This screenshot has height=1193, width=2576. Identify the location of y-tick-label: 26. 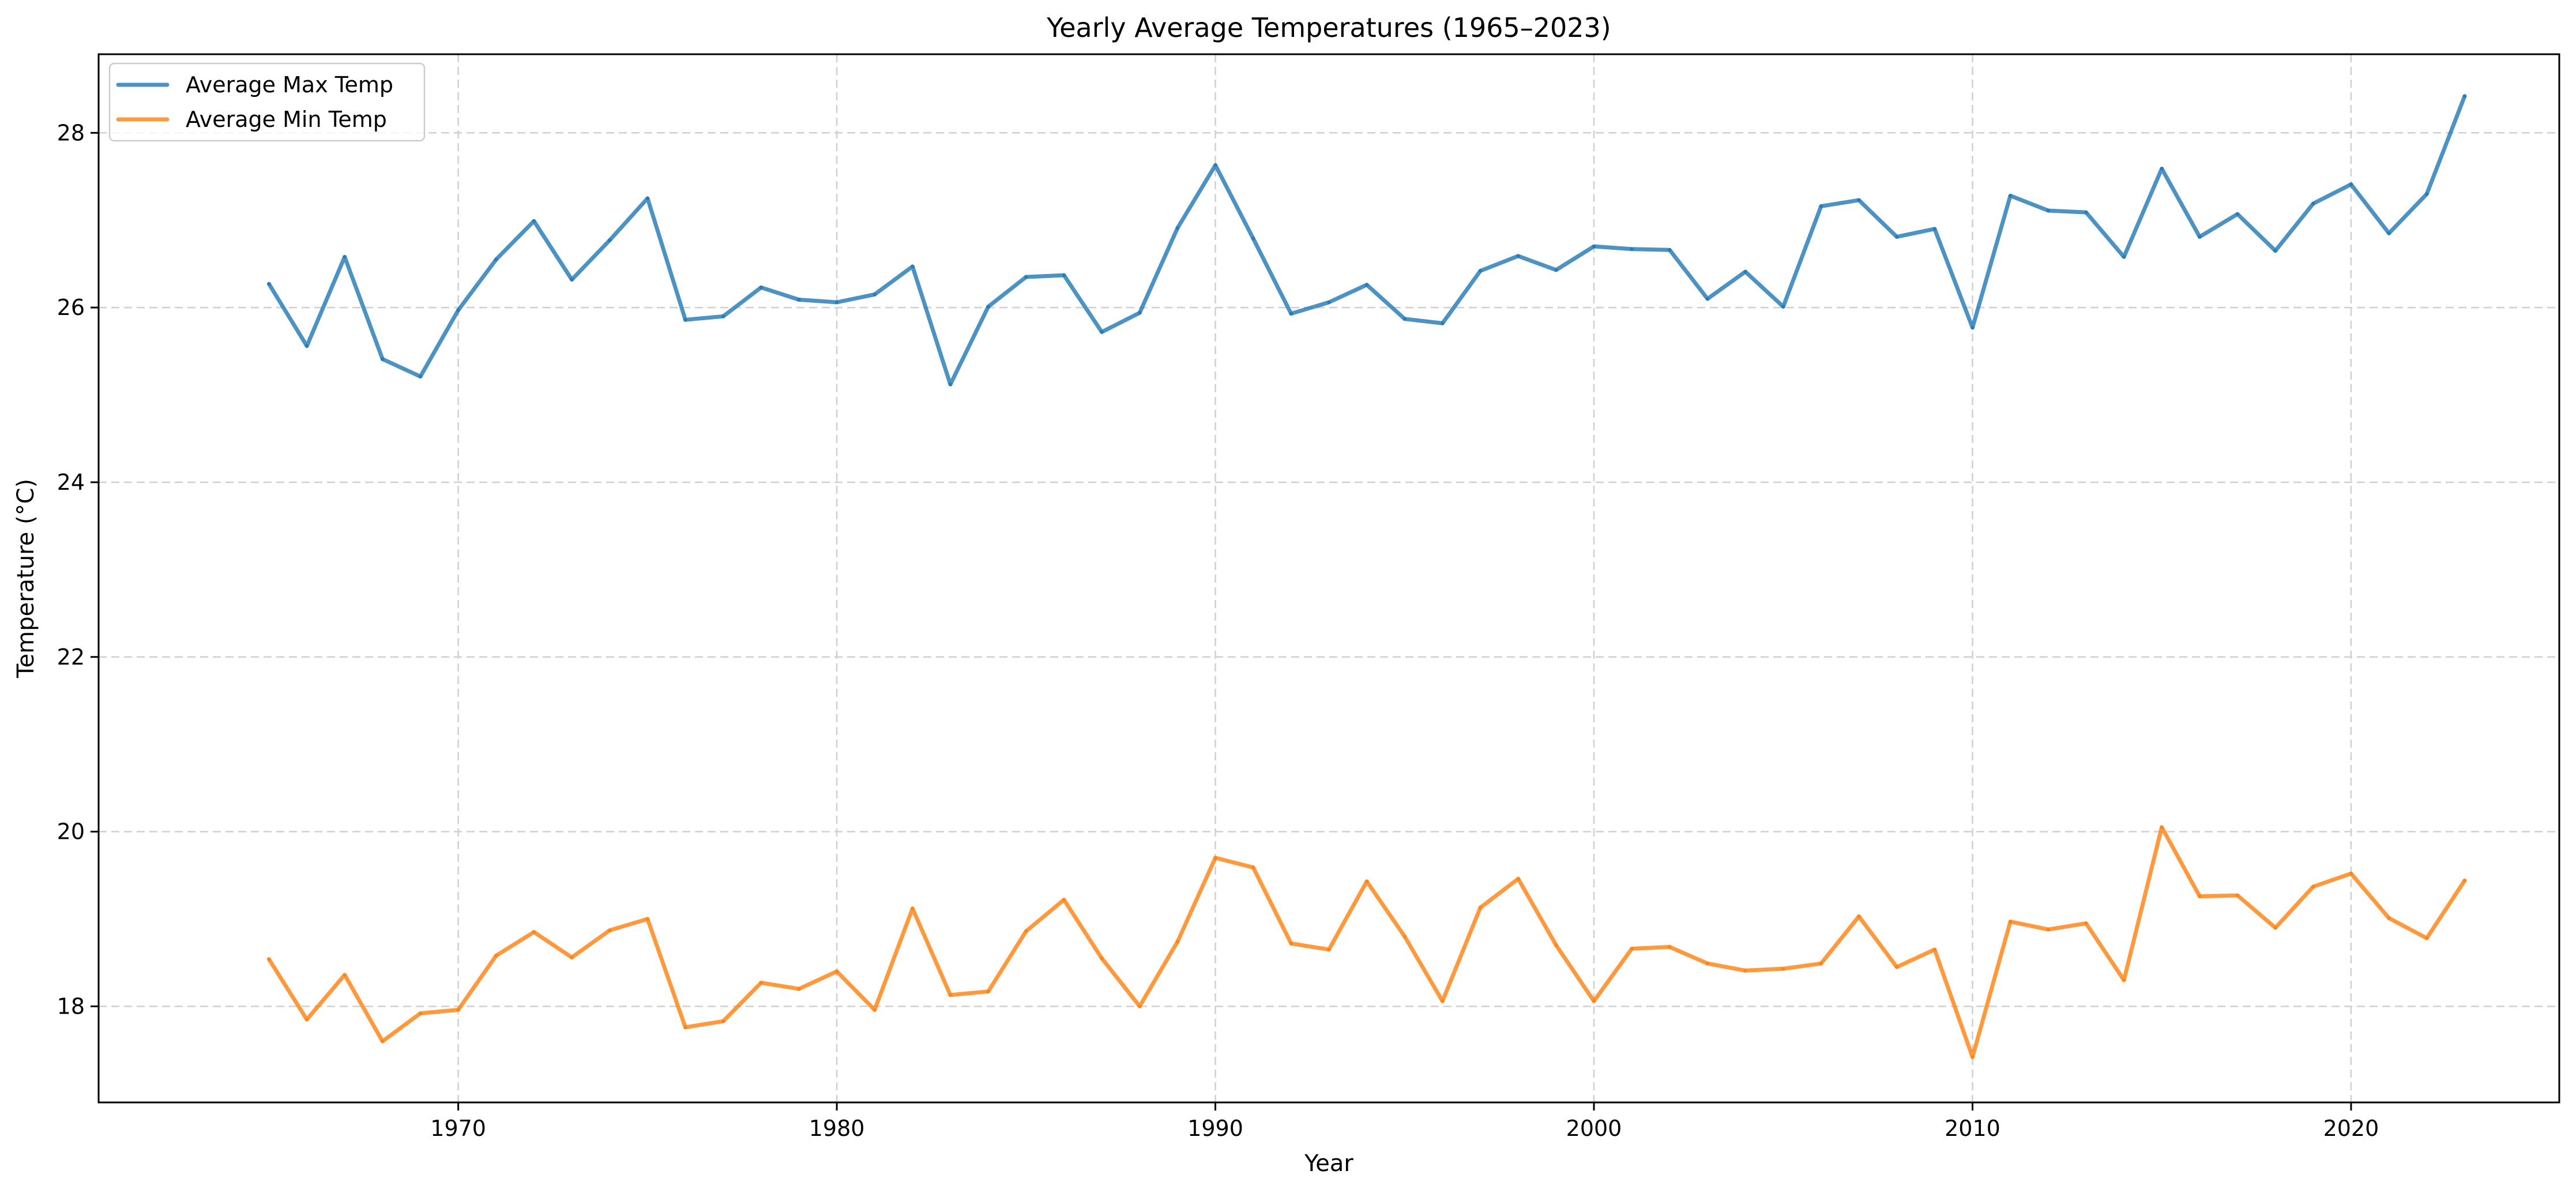
(71, 307).